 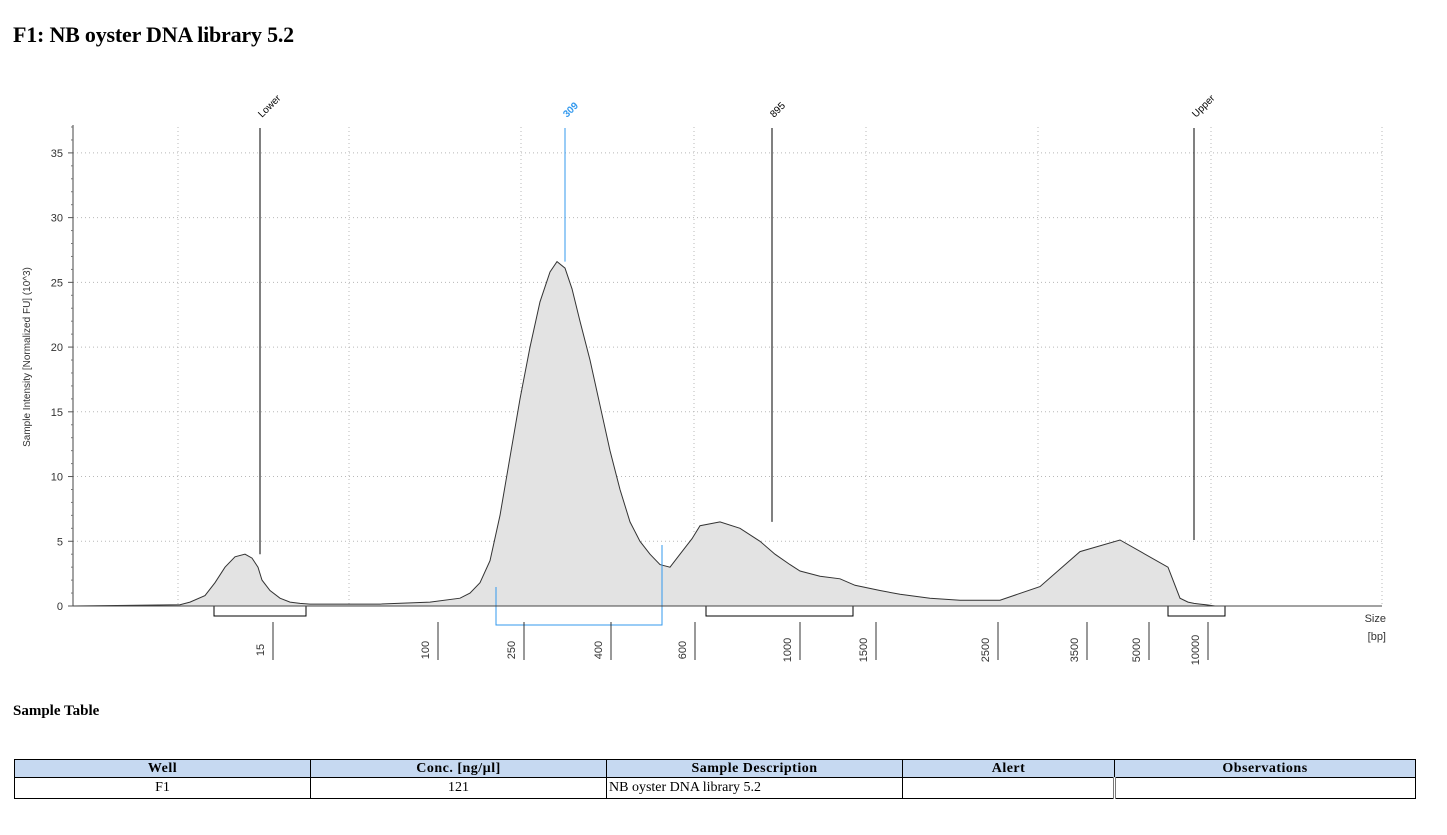 What do you see at coordinates (27, 357) in the screenshot?
I see `y-axis-label: Sample Intensity [Normalized FU] (10^3)` at bounding box center [27, 357].